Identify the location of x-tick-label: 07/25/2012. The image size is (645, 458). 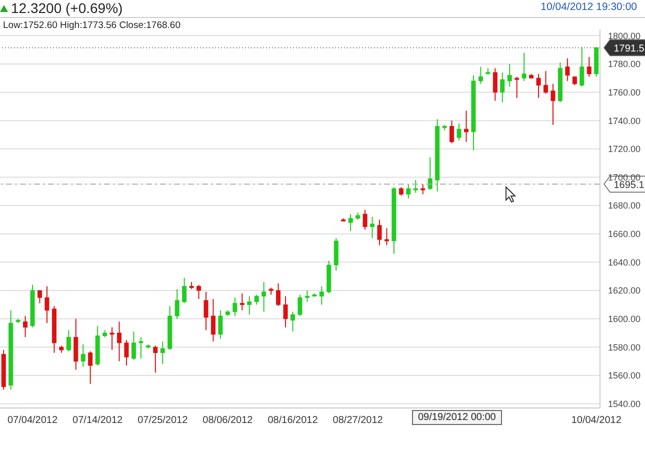
(163, 420).